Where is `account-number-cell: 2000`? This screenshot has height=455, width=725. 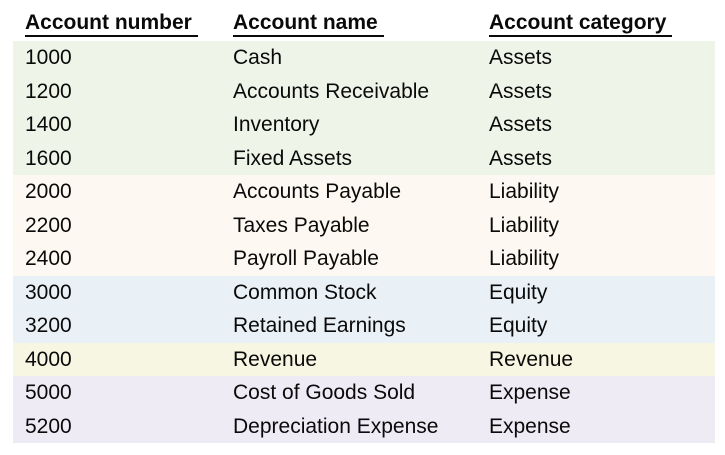
account-number-cell: 2000 is located at coordinates (48, 192).